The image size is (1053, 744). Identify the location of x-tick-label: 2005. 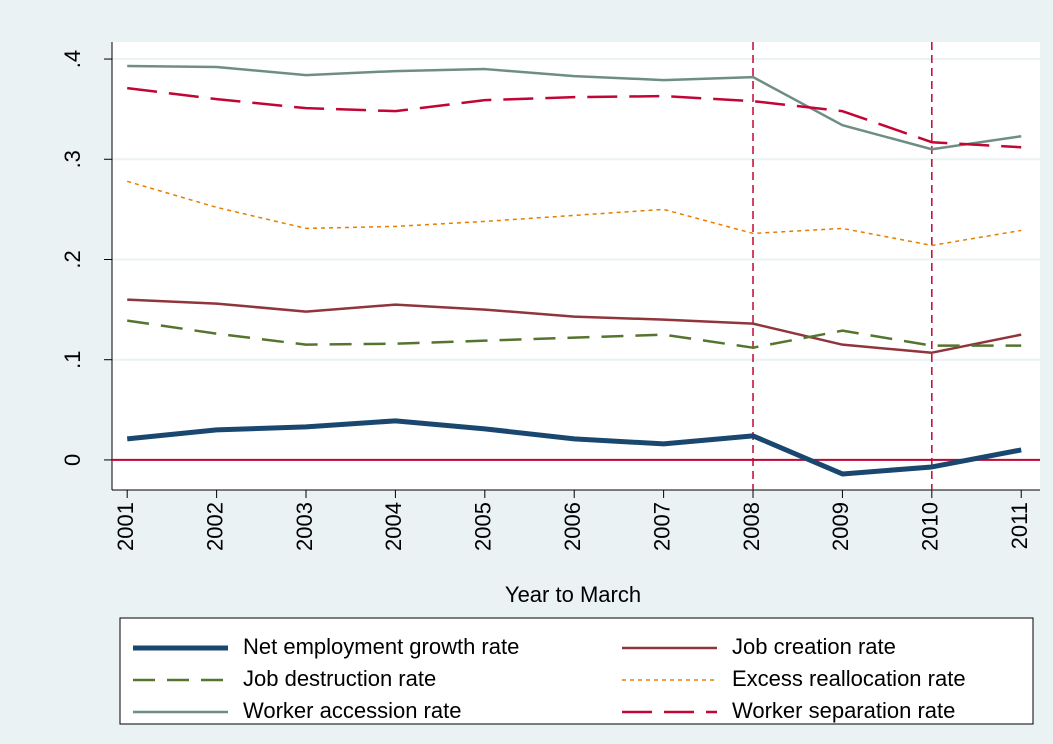
(483, 526).